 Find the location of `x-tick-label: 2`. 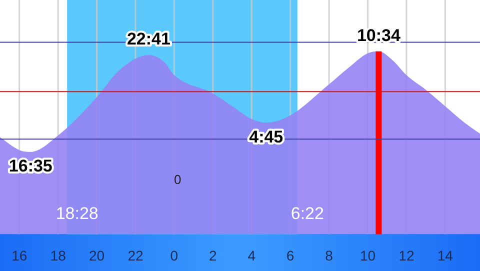

x-tick-label: 2 is located at coordinates (213, 255).